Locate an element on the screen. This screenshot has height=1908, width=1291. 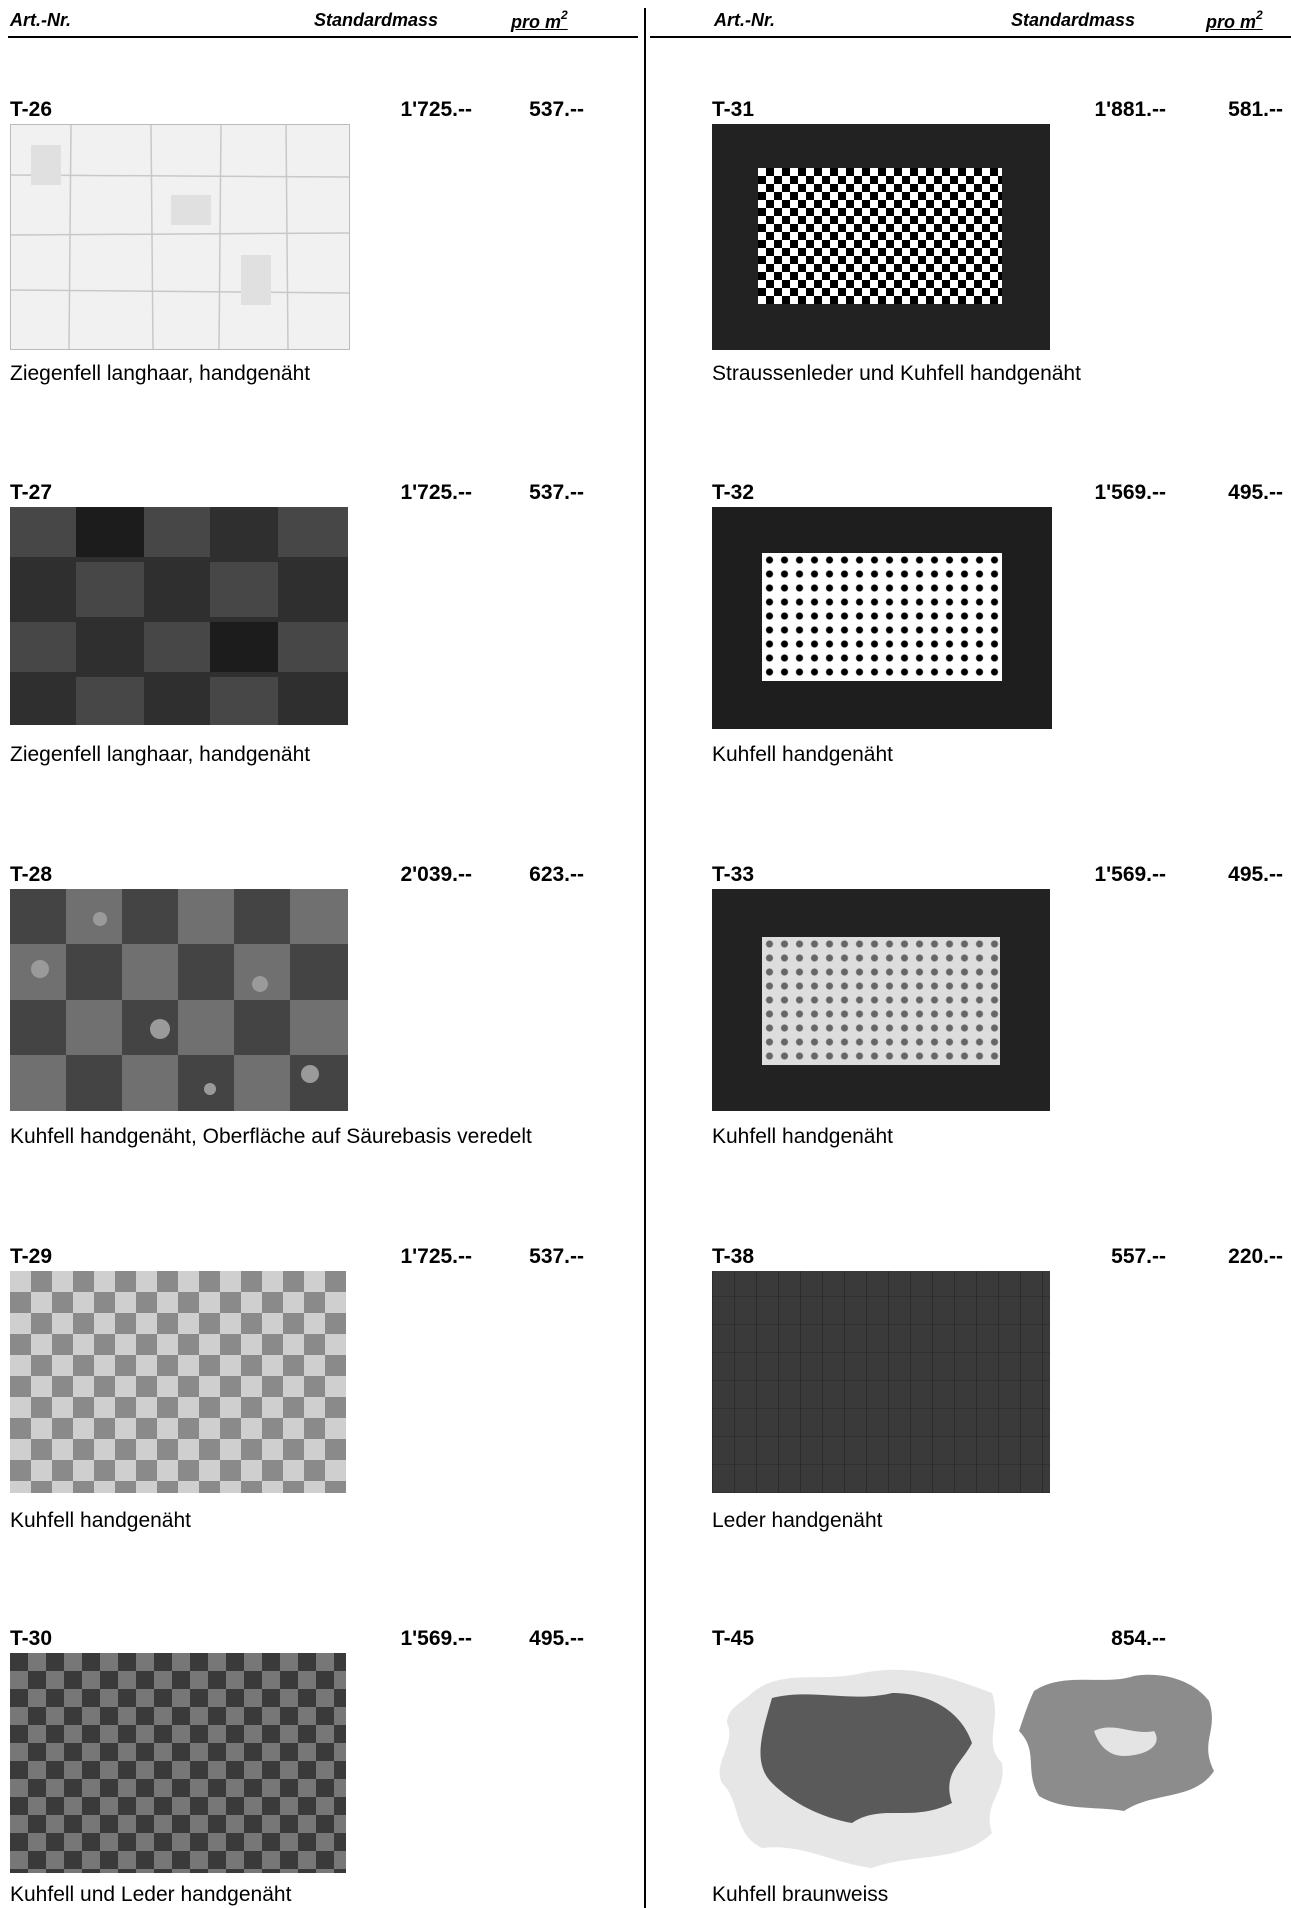
item-t45: T-45 854.-- Kuhfell braunweiss is located at coordinates (999, 1767).